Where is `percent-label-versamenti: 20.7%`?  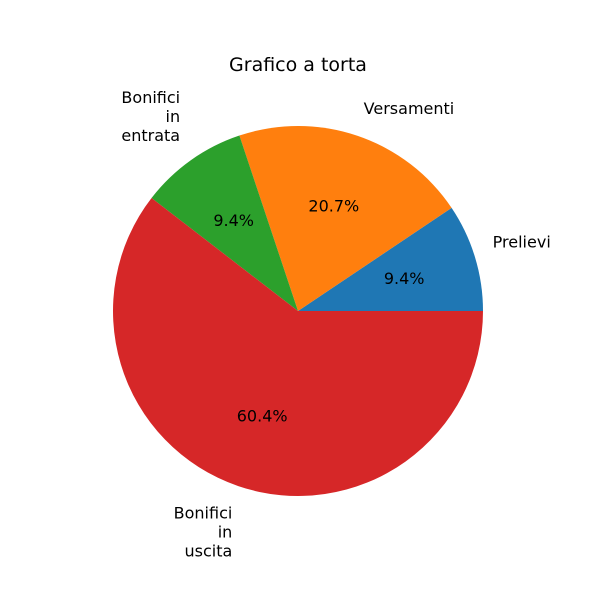
percent-label-versamenti: 20.7% is located at coordinates (333, 205).